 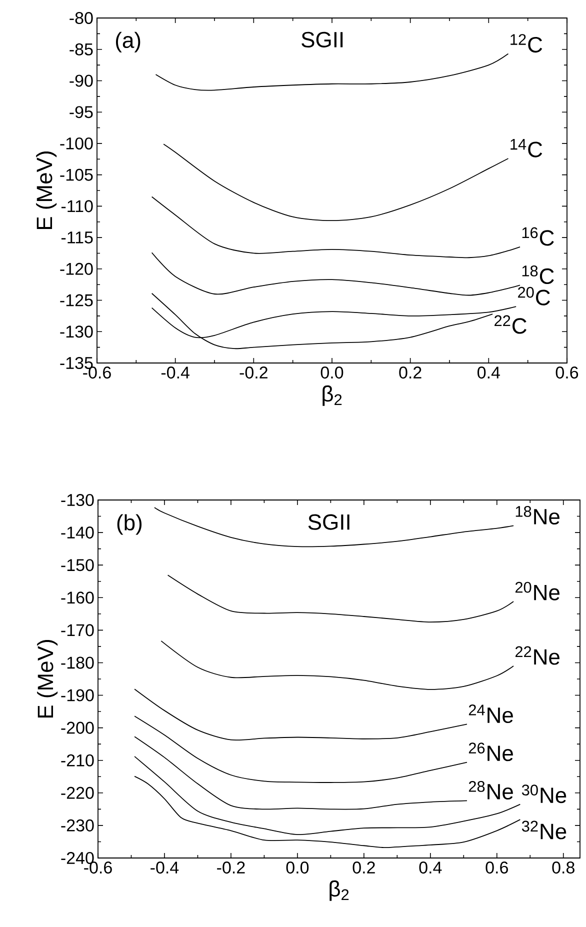 What do you see at coordinates (77, 760) in the screenshot?
I see `y-tick-label: -210` at bounding box center [77, 760].